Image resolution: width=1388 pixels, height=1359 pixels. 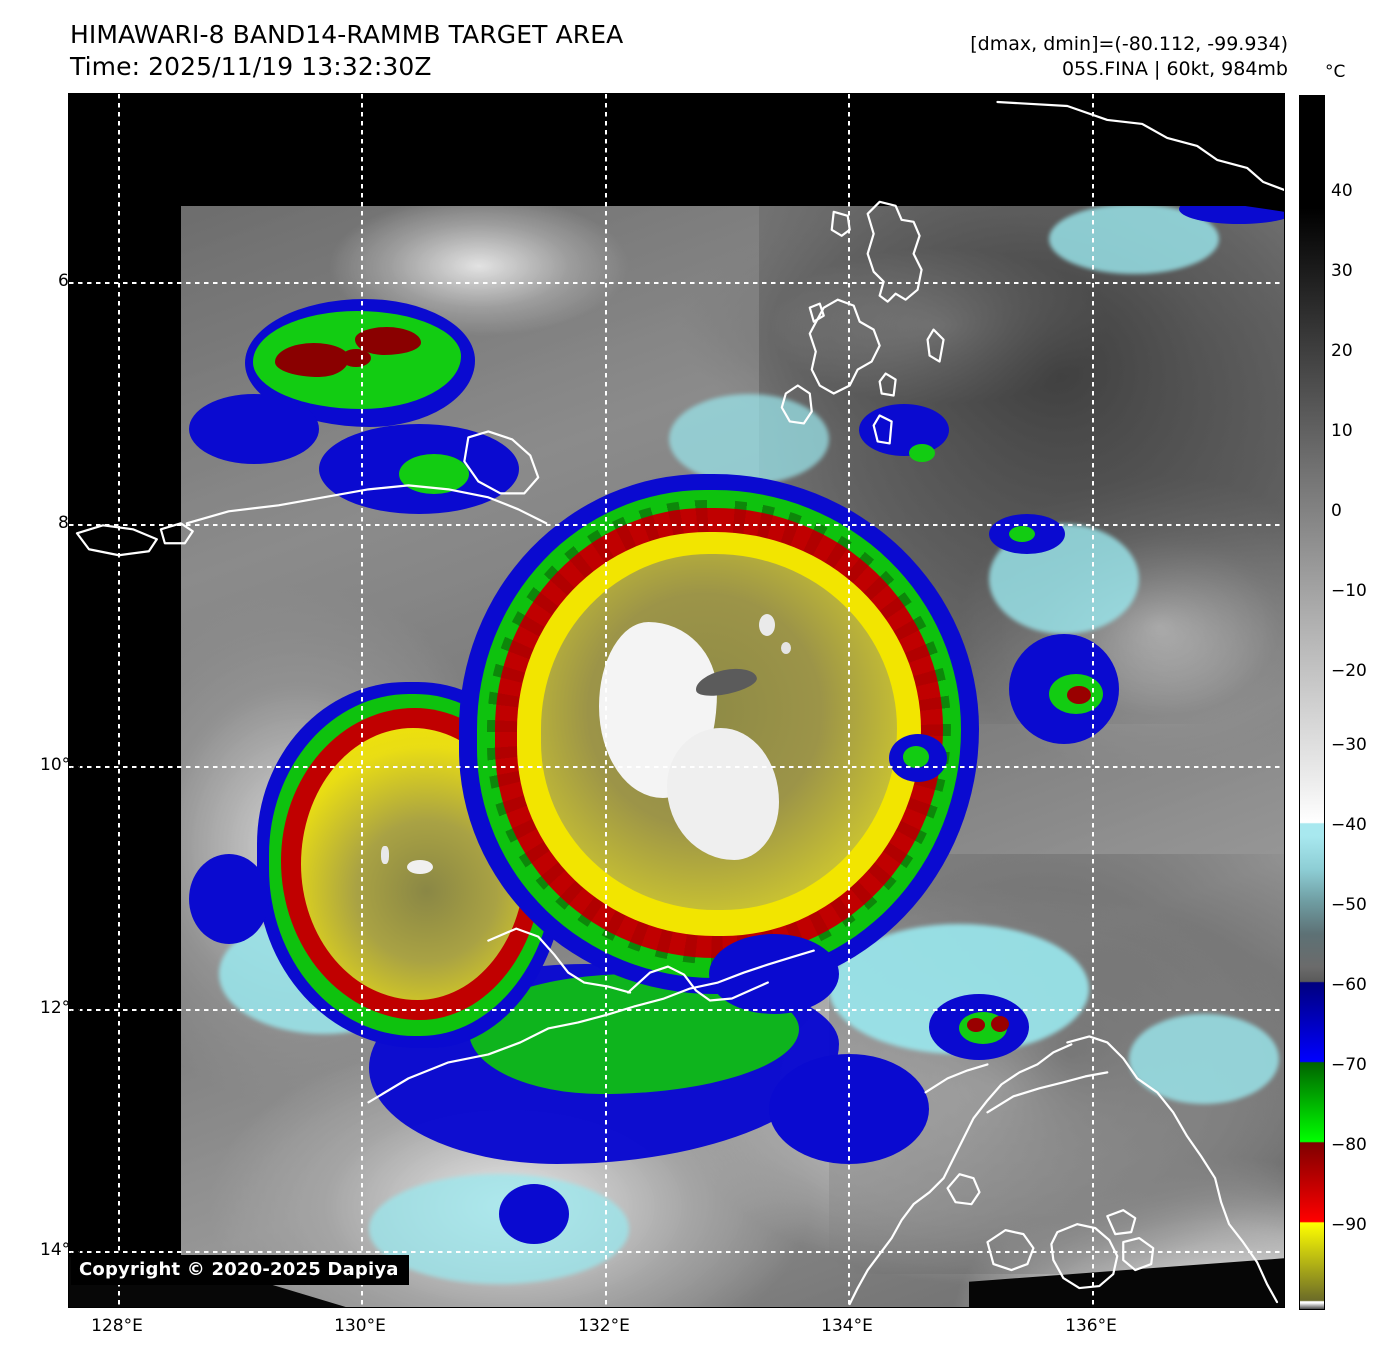 What do you see at coordinates (1349, 1225) in the screenshot?
I see `colorbar-tick-label: −90` at bounding box center [1349, 1225].